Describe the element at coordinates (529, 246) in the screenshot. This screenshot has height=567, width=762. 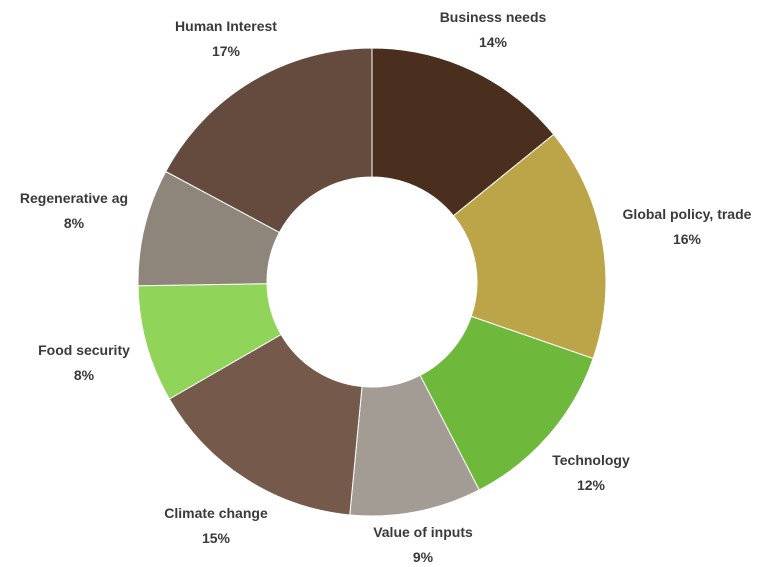
I see `slice-global-policy-trade` at that location.